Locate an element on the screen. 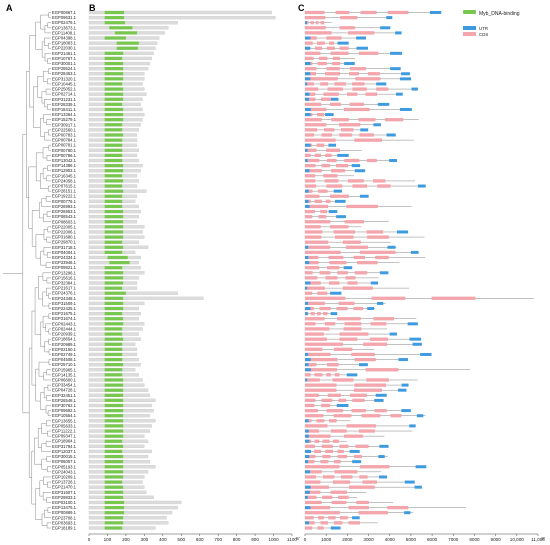 The image size is (550, 545). gene-label: EGP21674.1 is located at coordinates (64, 318).